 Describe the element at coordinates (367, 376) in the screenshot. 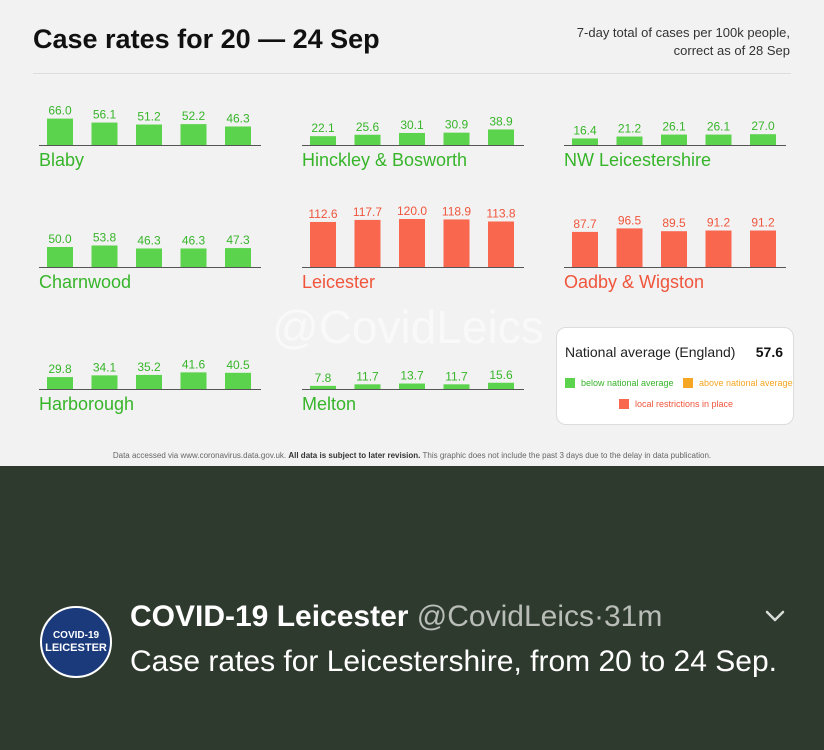

I see `data-label-melton-2: 11.7` at that location.